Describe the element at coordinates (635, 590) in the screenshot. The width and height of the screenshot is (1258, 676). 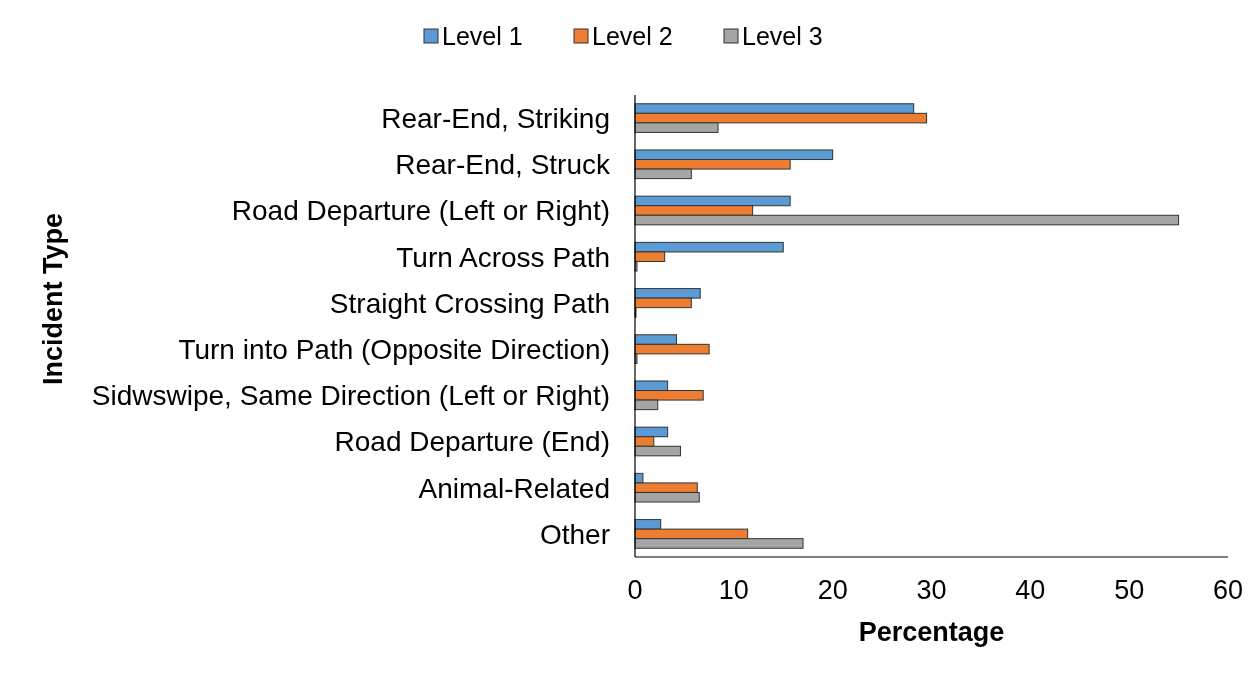
I see `x-tick-label: 0` at that location.